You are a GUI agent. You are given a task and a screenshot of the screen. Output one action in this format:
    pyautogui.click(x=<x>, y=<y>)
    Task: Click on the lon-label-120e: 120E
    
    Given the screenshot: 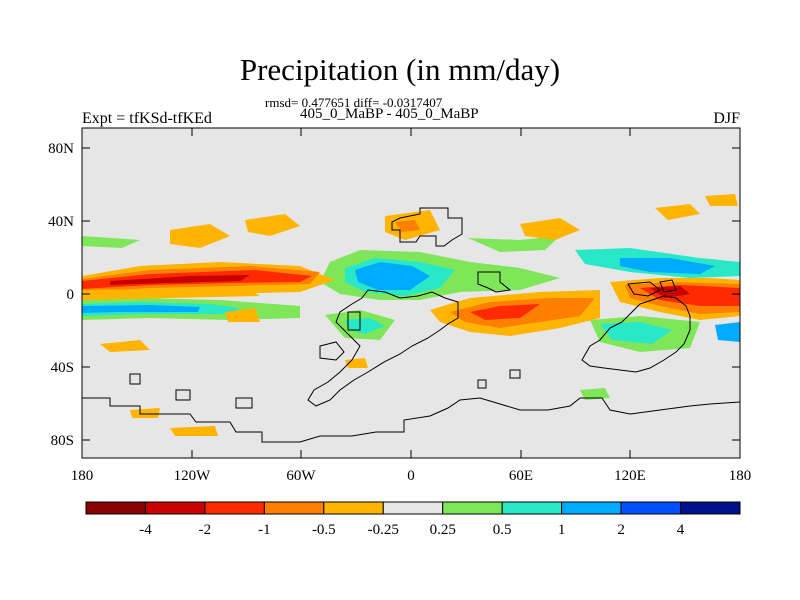 What is the action you would take?
    pyautogui.click(x=630, y=476)
    